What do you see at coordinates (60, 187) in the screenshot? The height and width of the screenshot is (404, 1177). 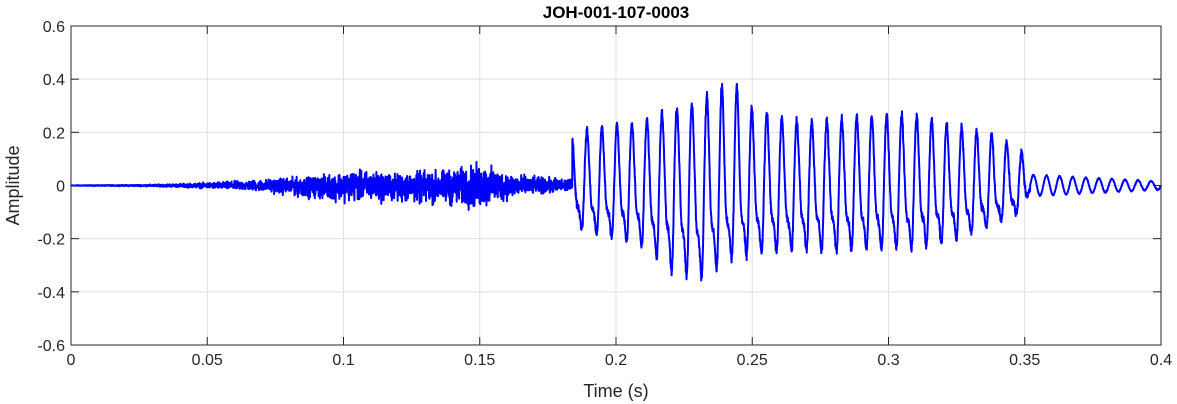 I see `y-tick-label: 0` at bounding box center [60, 187].